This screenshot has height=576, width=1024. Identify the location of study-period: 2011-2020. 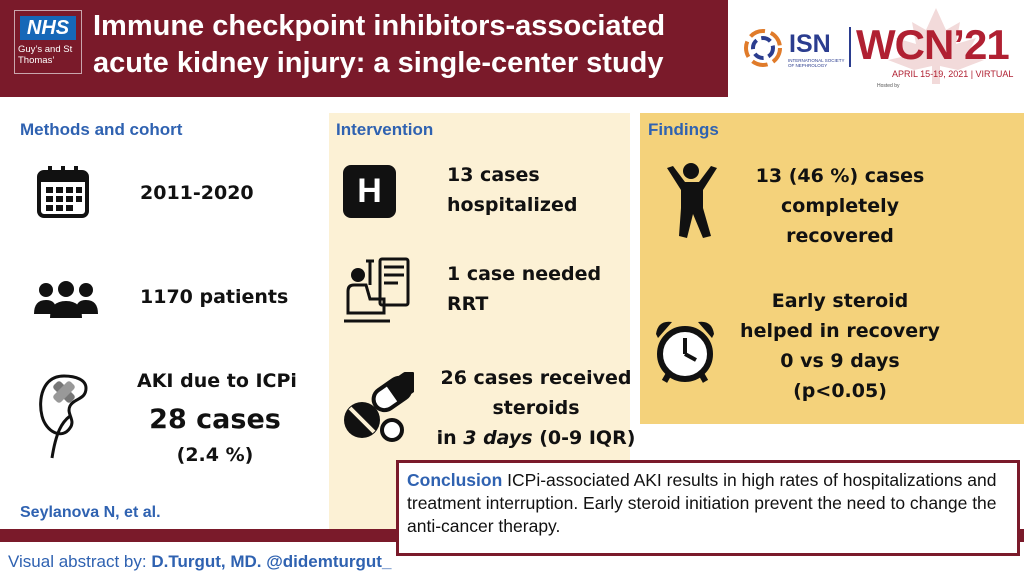
(197, 193).